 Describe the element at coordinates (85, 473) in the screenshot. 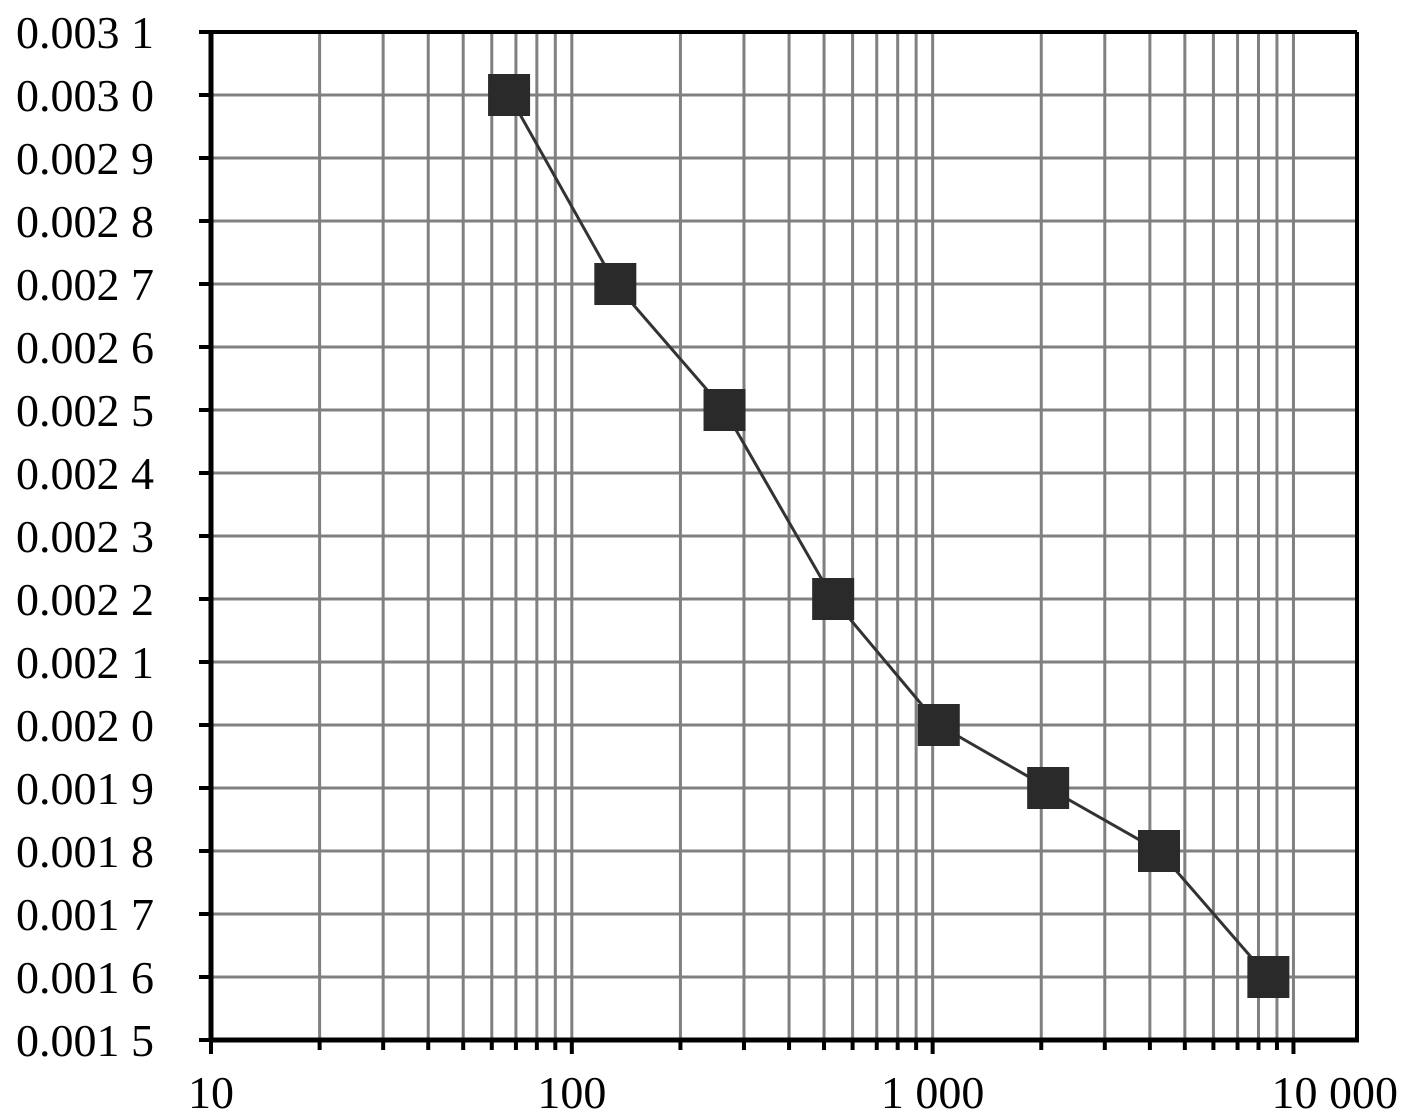

I see `y-tick-label: 0.002 4` at that location.